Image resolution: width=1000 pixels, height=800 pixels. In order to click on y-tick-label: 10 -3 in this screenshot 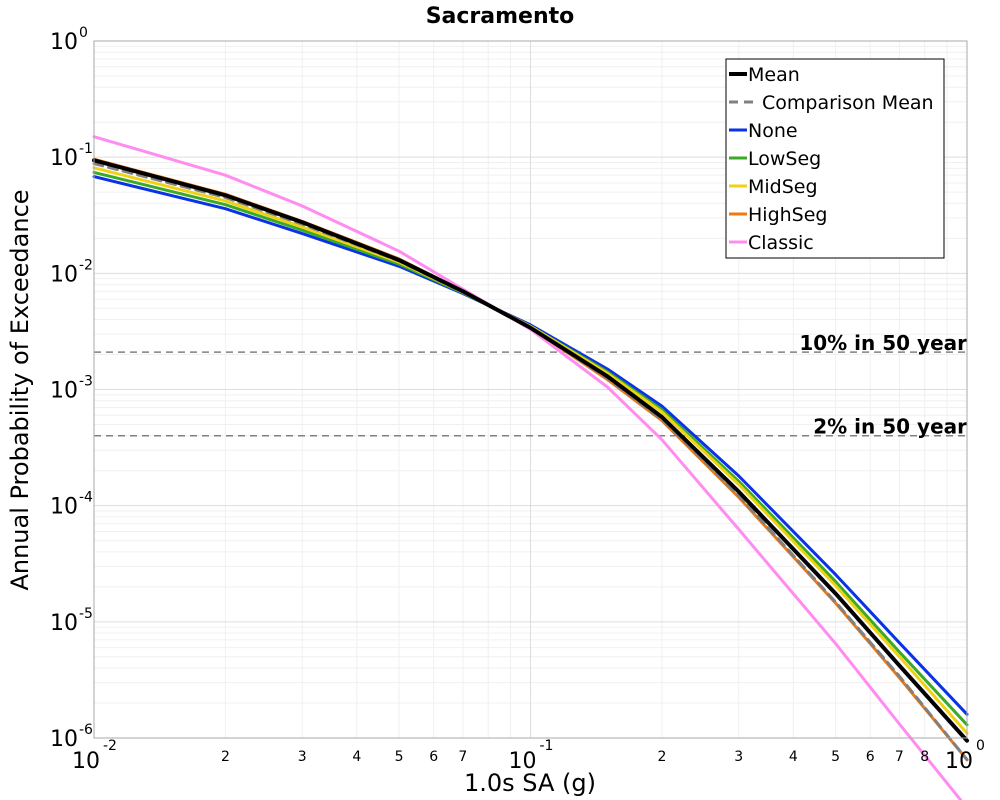, I will do `click(71, 389)`.